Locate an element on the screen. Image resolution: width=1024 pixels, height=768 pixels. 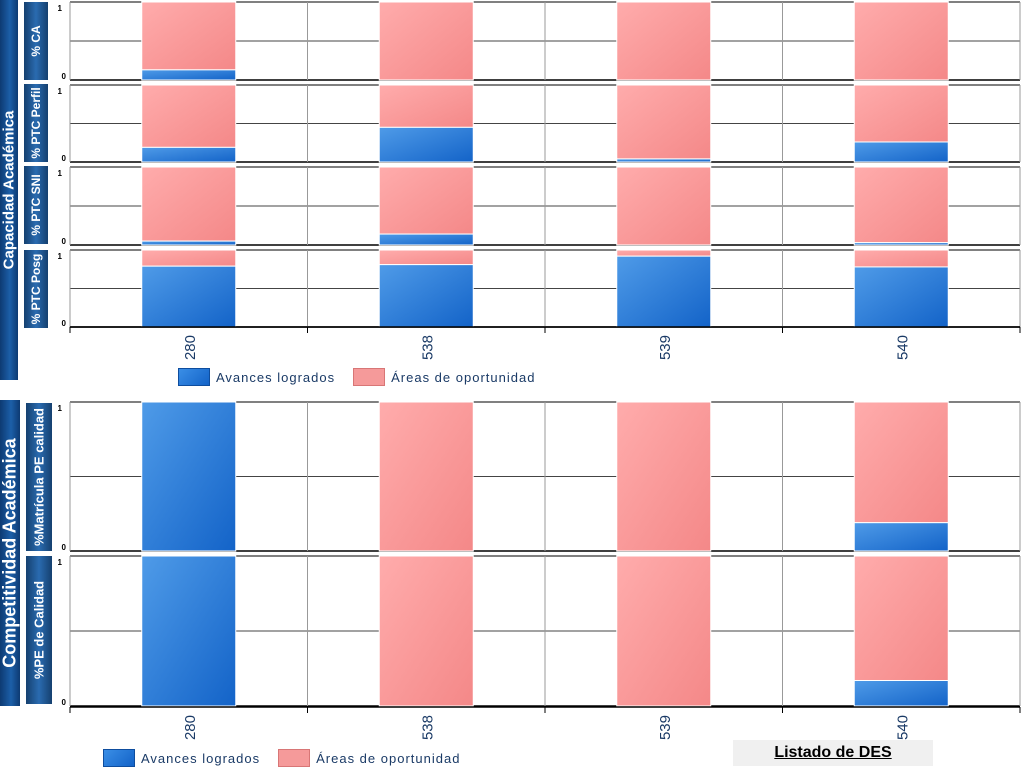
panel-label-ptc-perfil: % PTC Perfil is located at coordinates (36, 123).